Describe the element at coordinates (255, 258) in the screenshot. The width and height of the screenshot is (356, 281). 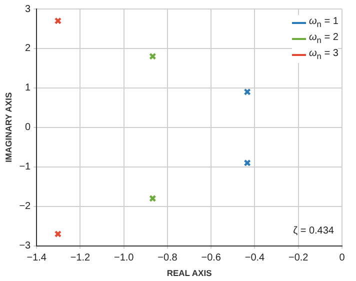
I see `x-tick-label: −0.4` at that location.